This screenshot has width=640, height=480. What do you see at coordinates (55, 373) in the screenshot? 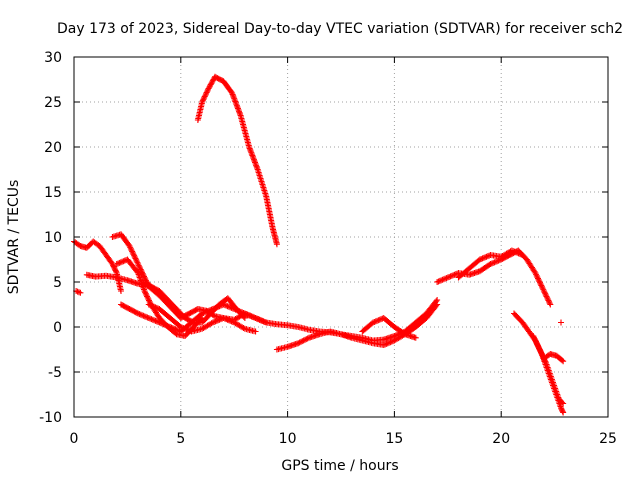
I see `y-tick-label: -5` at bounding box center [55, 373].